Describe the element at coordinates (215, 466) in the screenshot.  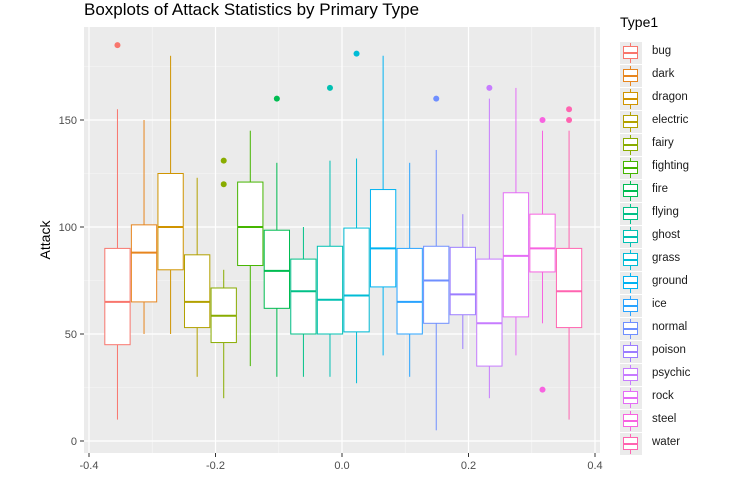
I see `x-tick-label: -0.2` at that location.